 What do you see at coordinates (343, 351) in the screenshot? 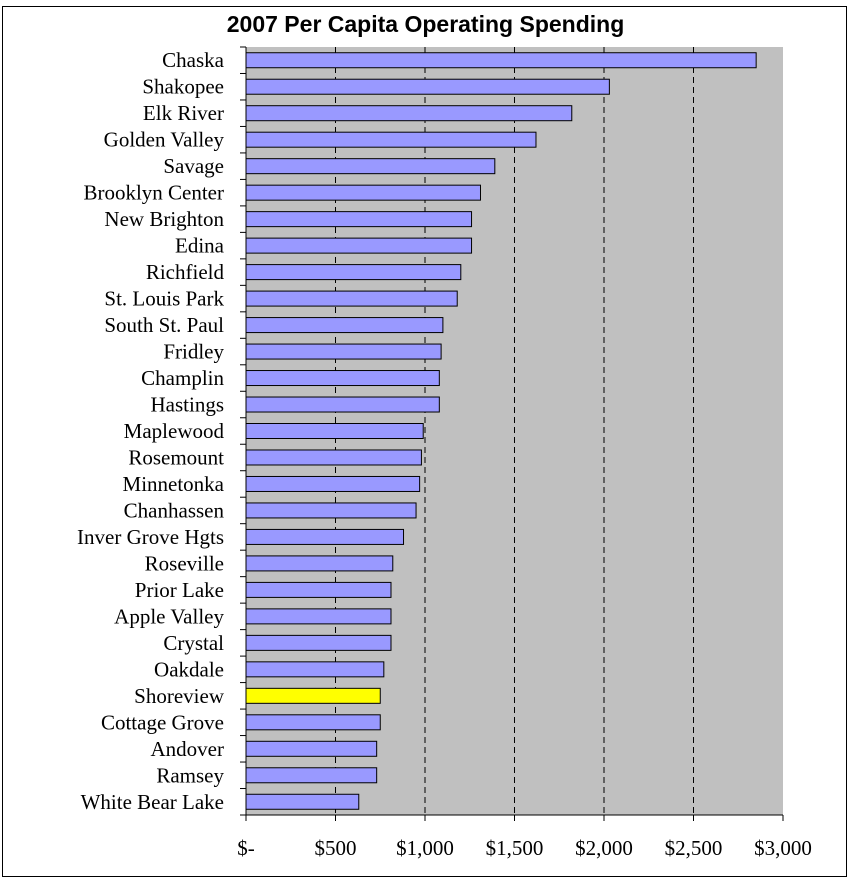
I see `bar-fridley` at bounding box center [343, 351].